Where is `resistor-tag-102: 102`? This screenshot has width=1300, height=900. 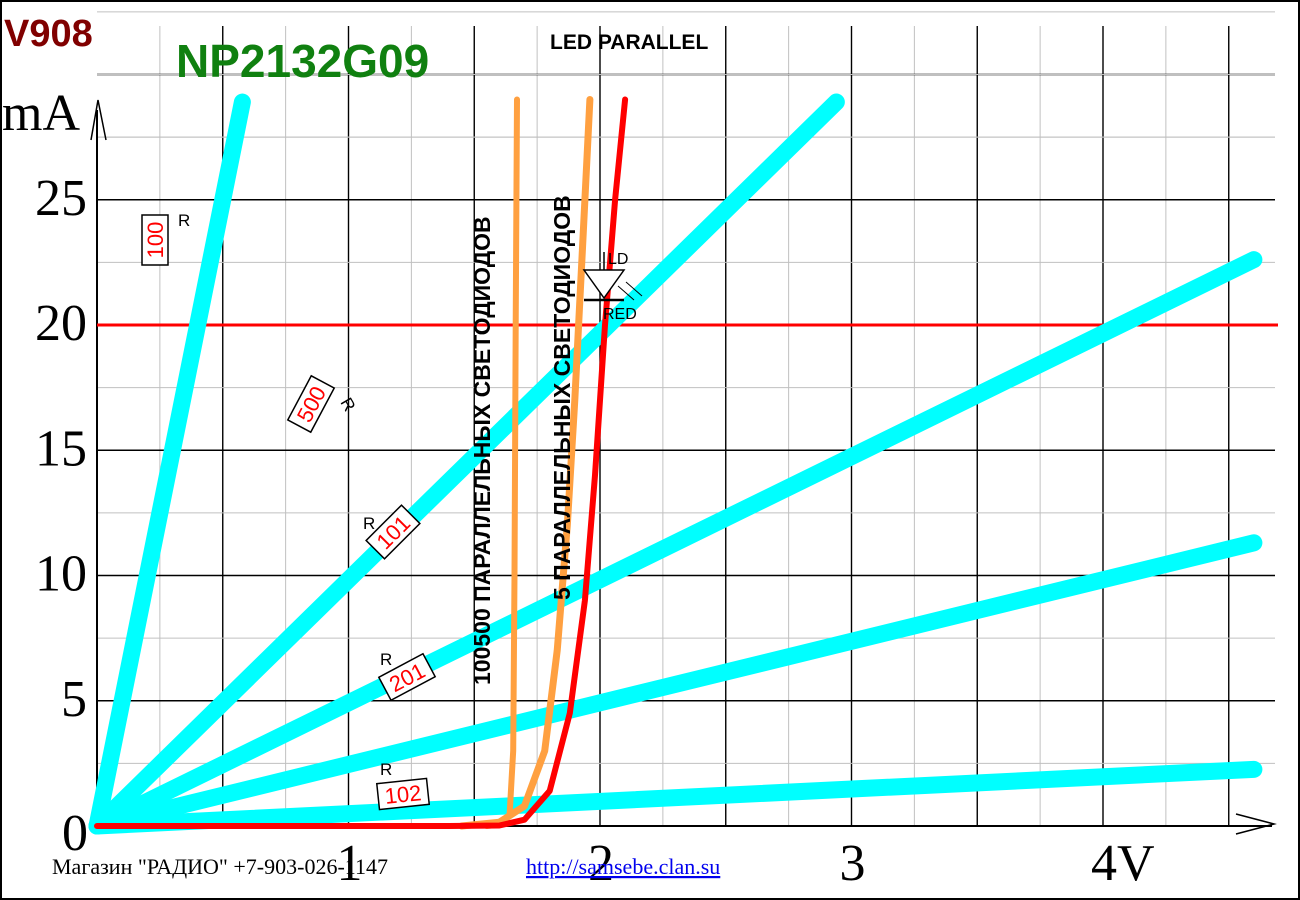
resistor-tag-102: 102 is located at coordinates (403, 794).